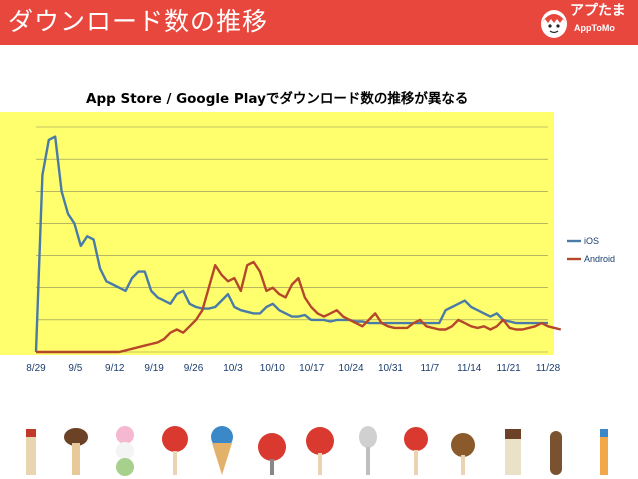 This screenshot has width=638, height=479. What do you see at coordinates (319, 22) in the screenshot?
I see `header-bar: ダウンロード数の推移 アプたま AppToMo` at bounding box center [319, 22].